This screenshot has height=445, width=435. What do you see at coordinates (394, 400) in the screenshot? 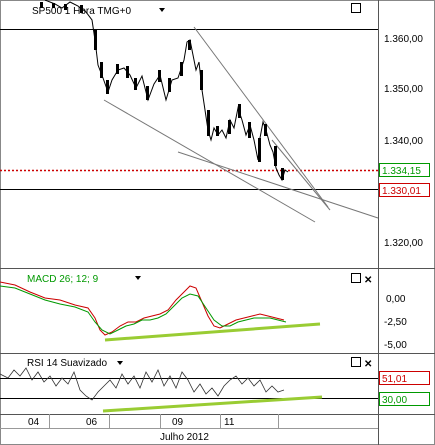
I see `rsi-lower-value: 30,00` at bounding box center [394, 400].